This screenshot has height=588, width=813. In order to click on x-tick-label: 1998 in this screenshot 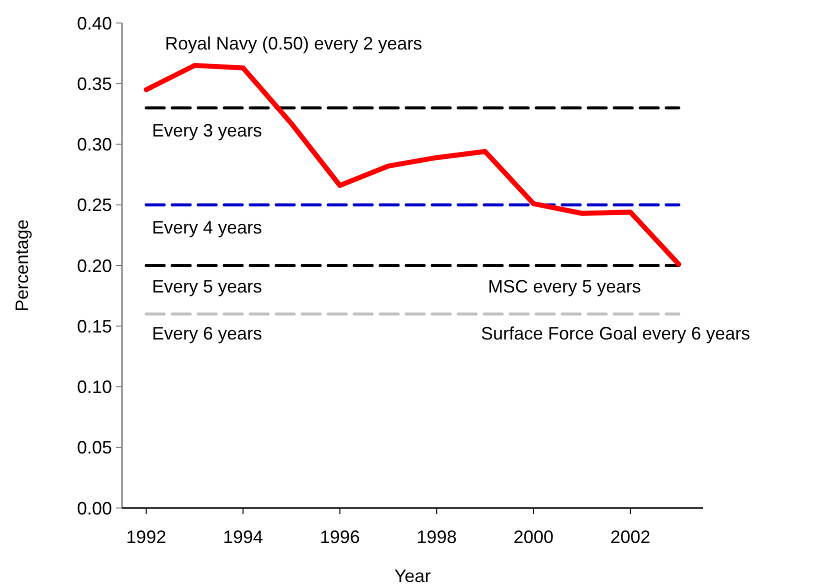, I will do `click(436, 537)`.